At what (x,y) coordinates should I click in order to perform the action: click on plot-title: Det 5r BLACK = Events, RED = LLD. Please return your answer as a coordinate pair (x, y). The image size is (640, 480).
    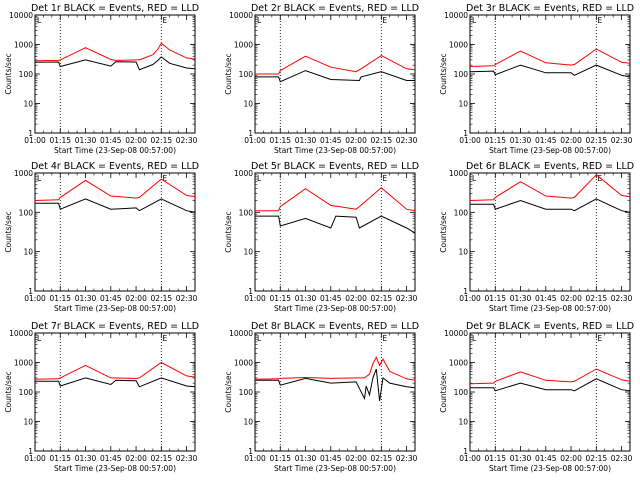
    Looking at the image, I should click on (335, 166).